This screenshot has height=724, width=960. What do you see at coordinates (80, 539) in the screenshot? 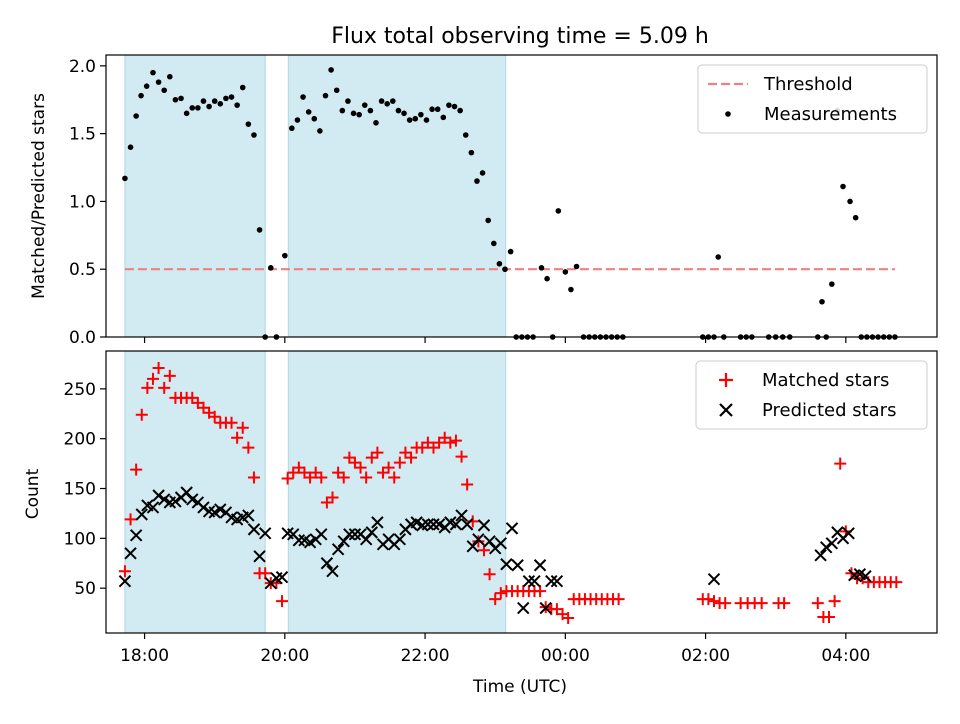
I see `y-tick-label: 100` at bounding box center [80, 539].